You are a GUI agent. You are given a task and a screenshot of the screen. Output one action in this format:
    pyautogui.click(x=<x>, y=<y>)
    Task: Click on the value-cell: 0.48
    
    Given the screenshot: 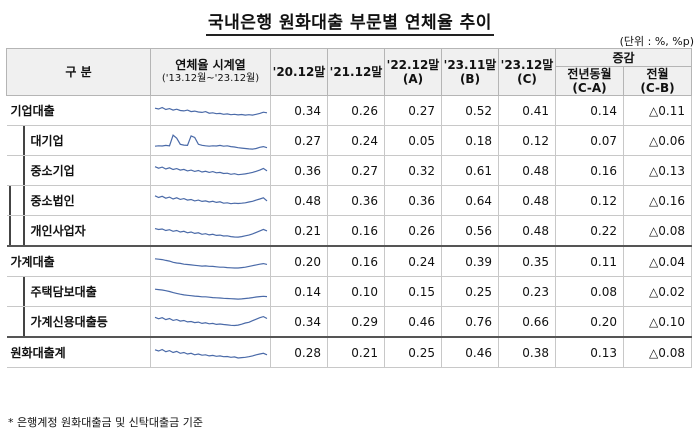 What is the action you would take?
    pyautogui.click(x=527, y=170)
    